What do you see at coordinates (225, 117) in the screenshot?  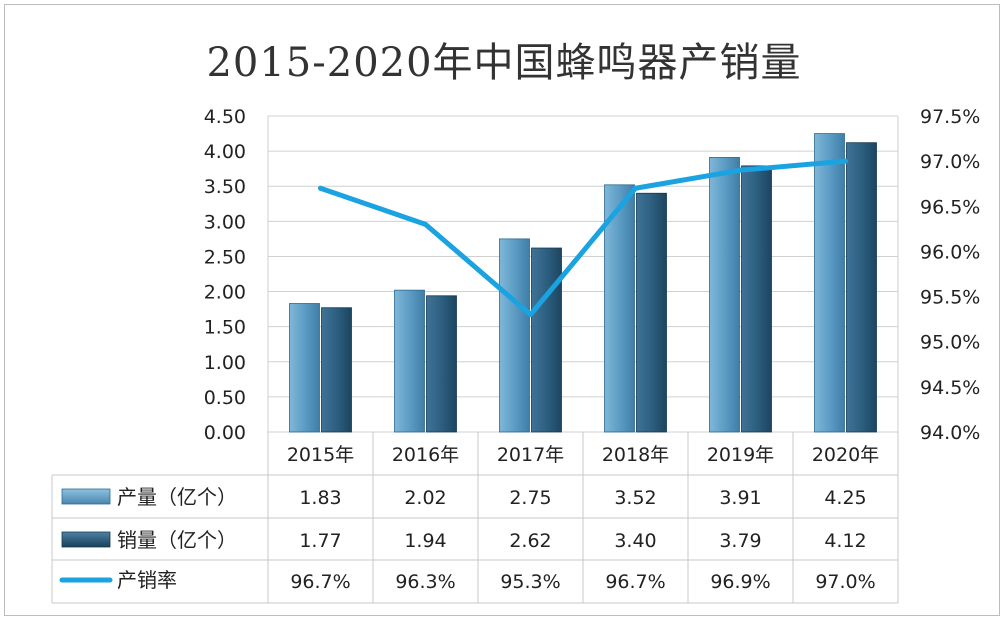 I see `y-left-tick-label: 4.50` at bounding box center [225, 117].